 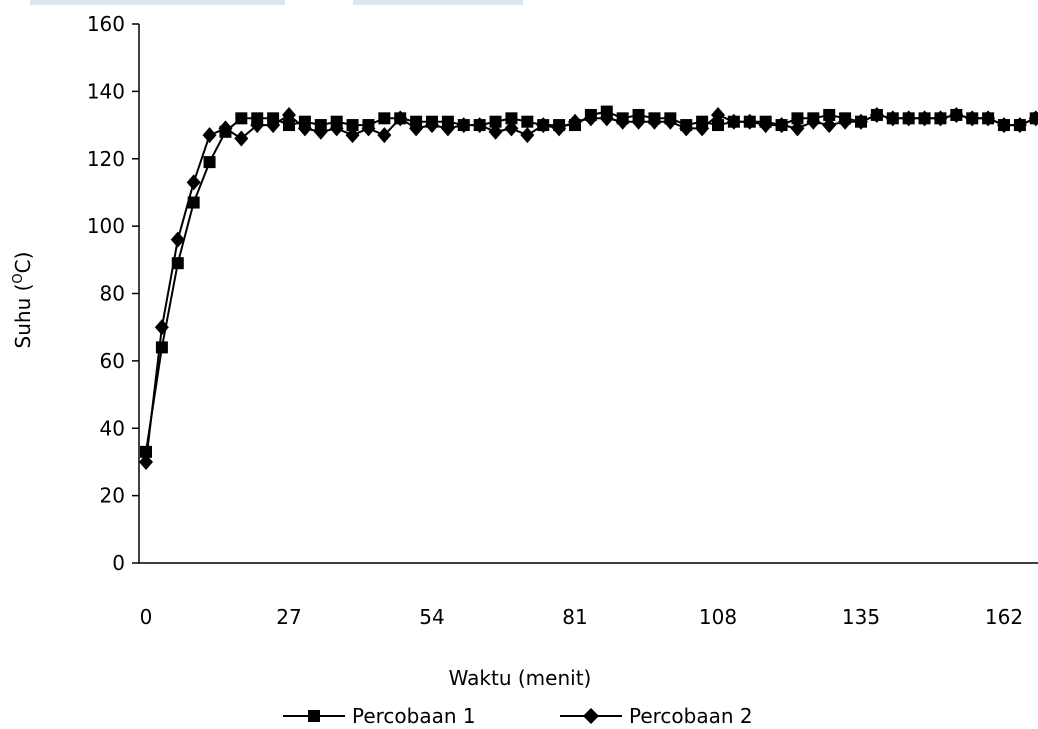 I want to click on x-tick-label: 135, so click(x=861, y=617).